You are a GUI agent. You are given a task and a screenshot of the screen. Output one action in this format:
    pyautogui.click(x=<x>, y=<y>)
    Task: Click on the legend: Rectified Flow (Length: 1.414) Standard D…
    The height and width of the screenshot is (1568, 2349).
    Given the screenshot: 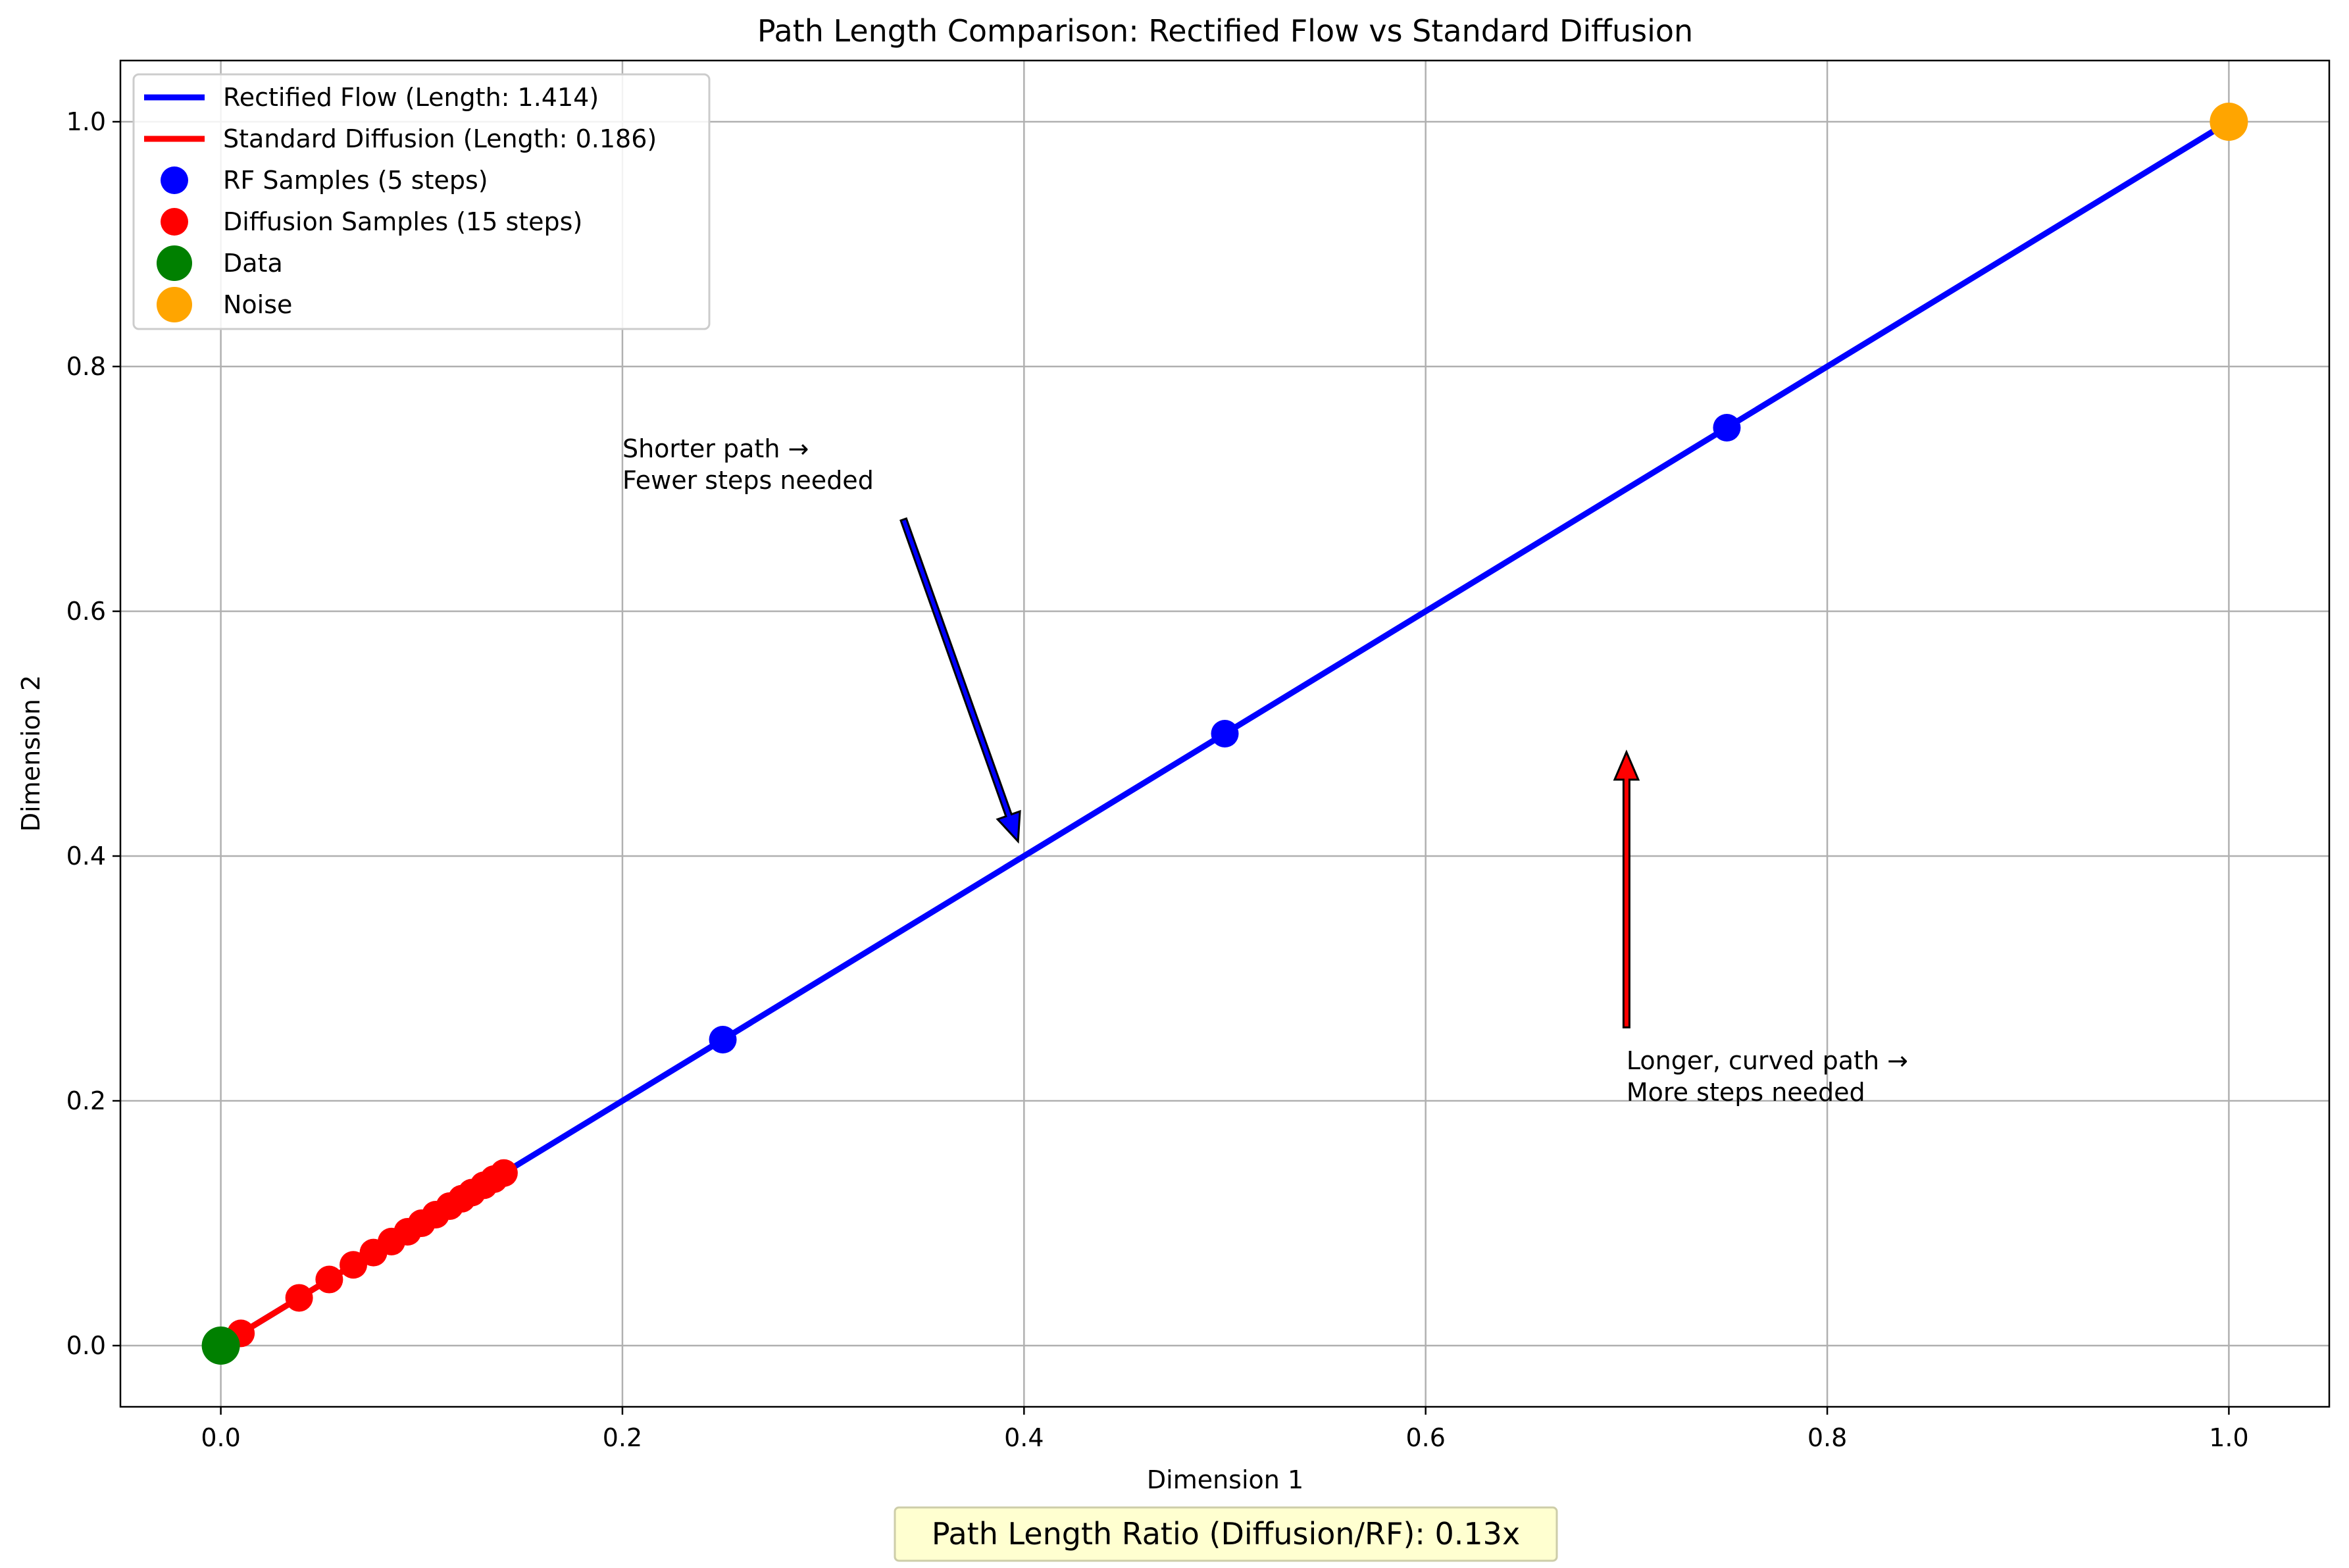 What is the action you would take?
    pyautogui.click(x=421, y=201)
    